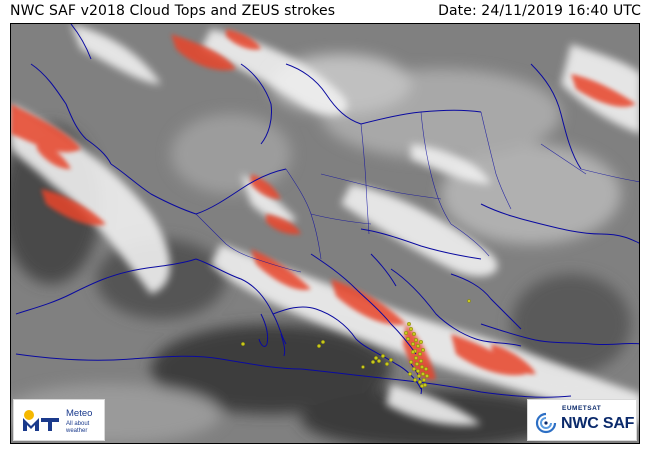  I want to click on eumetsat-label: EUMETSAT, so click(582, 408).